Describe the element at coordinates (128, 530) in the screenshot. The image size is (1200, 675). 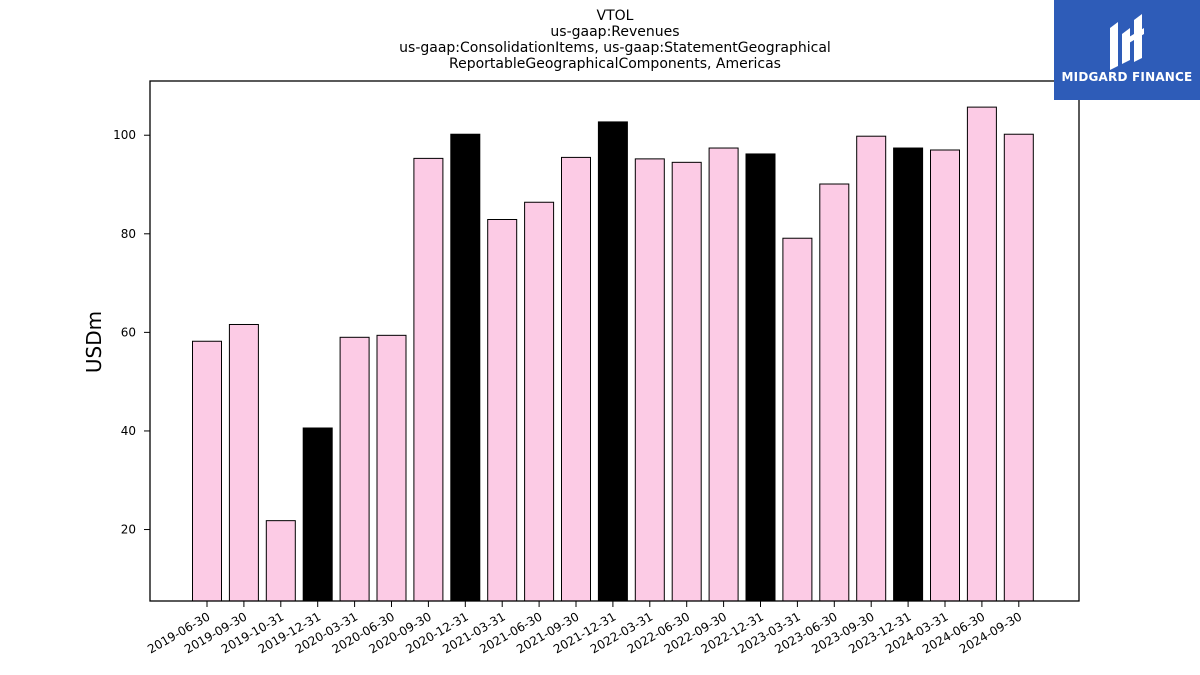
I see `y-tick-label: 20` at that location.